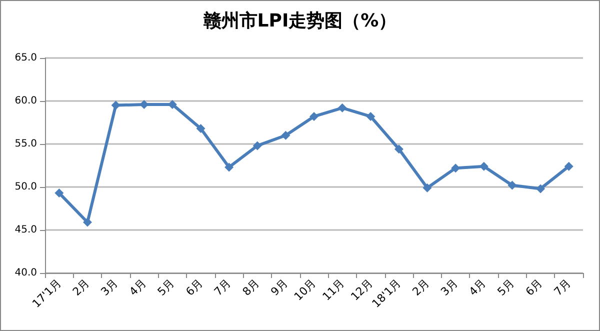 This screenshot has width=600, height=331. I want to click on y-tick-label: 55.0, so click(25, 144).